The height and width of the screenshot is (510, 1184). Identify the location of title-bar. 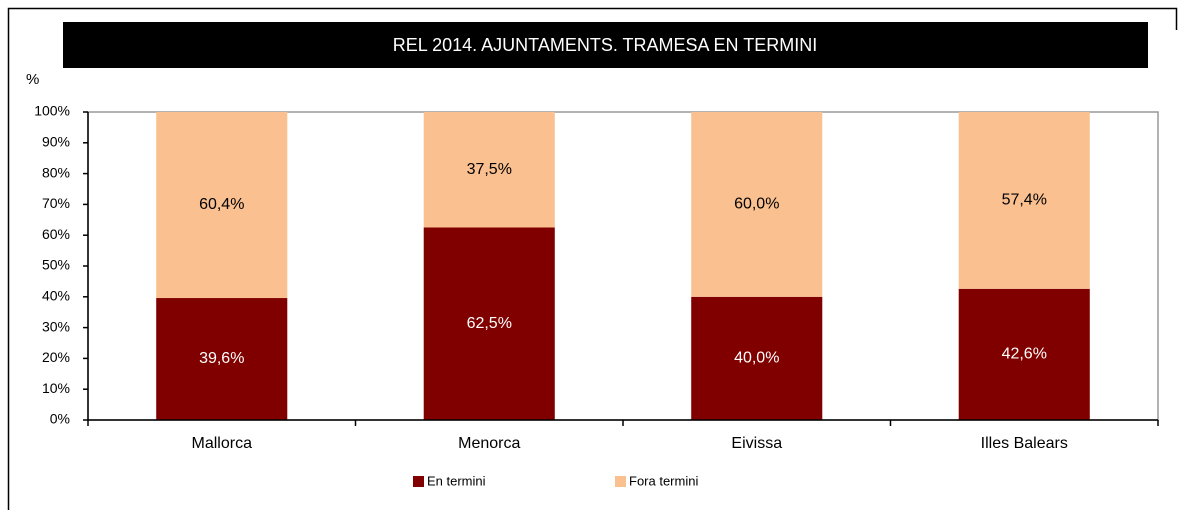
(605, 45).